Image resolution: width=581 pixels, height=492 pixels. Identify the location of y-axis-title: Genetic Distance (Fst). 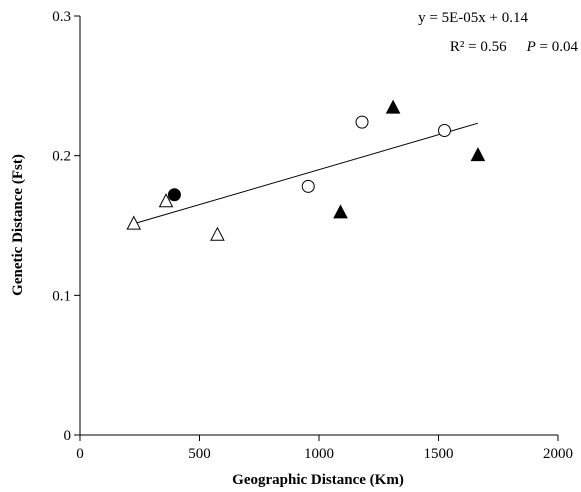
(18, 225).